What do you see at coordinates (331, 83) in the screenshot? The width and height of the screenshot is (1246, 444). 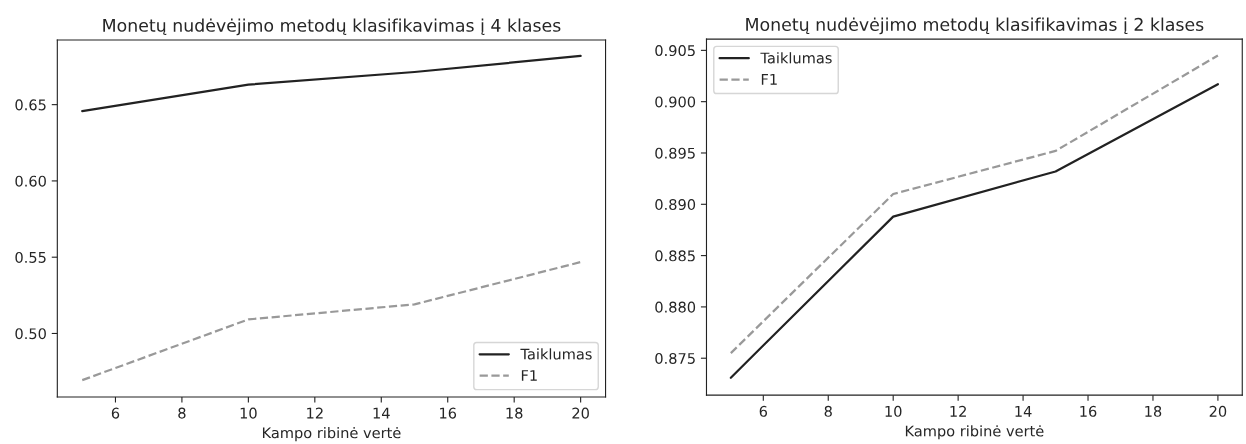 I see `line-series` at bounding box center [331, 83].